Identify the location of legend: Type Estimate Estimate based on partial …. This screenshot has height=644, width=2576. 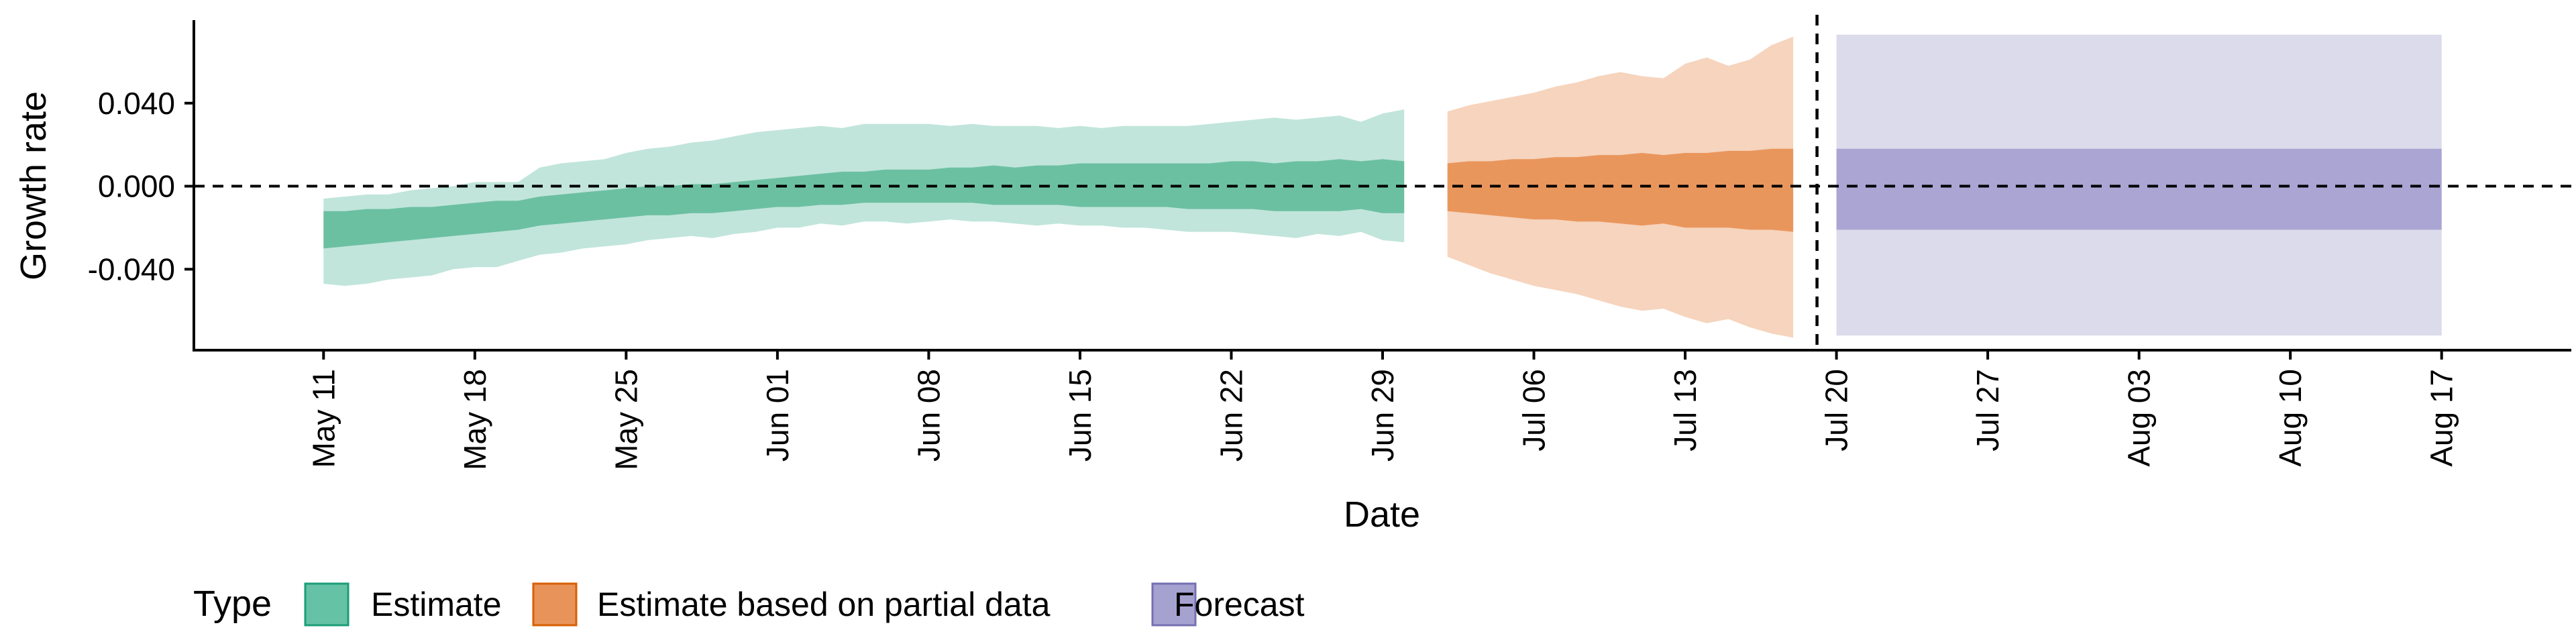
(749, 604).